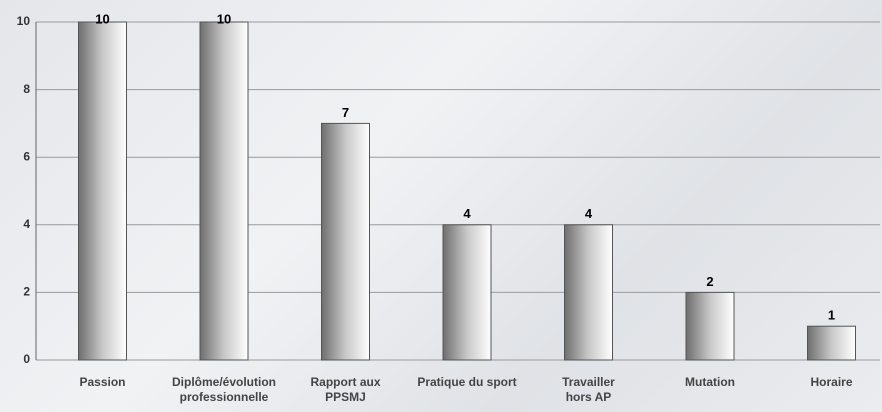 The width and height of the screenshot is (882, 412). What do you see at coordinates (26, 292) in the screenshot?
I see `y-tick-label: 2` at bounding box center [26, 292].